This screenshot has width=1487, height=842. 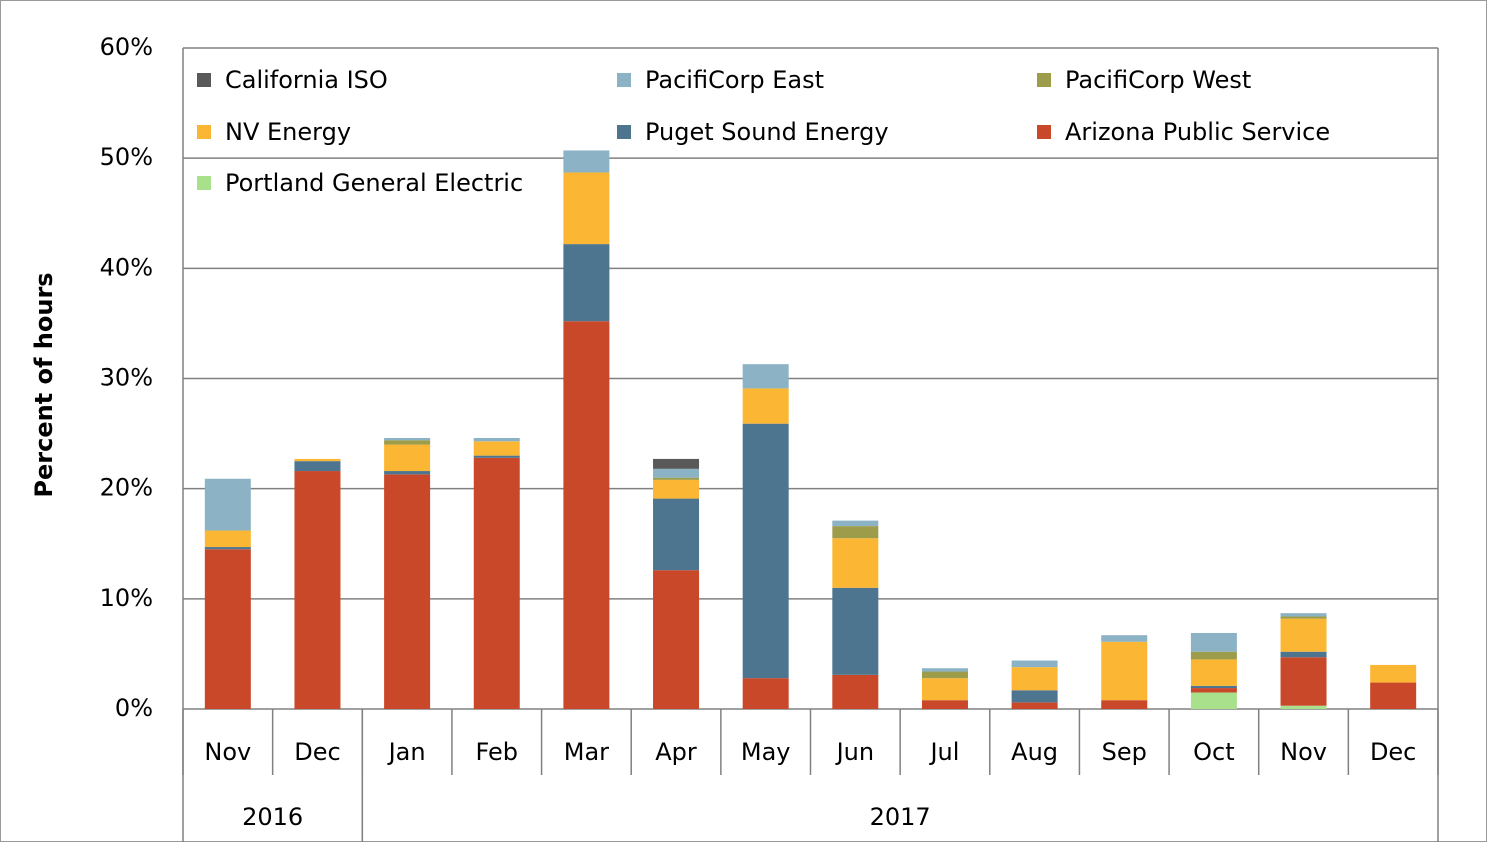 I want to click on legend-label: Puget Sound Energy, so click(x=767, y=132).